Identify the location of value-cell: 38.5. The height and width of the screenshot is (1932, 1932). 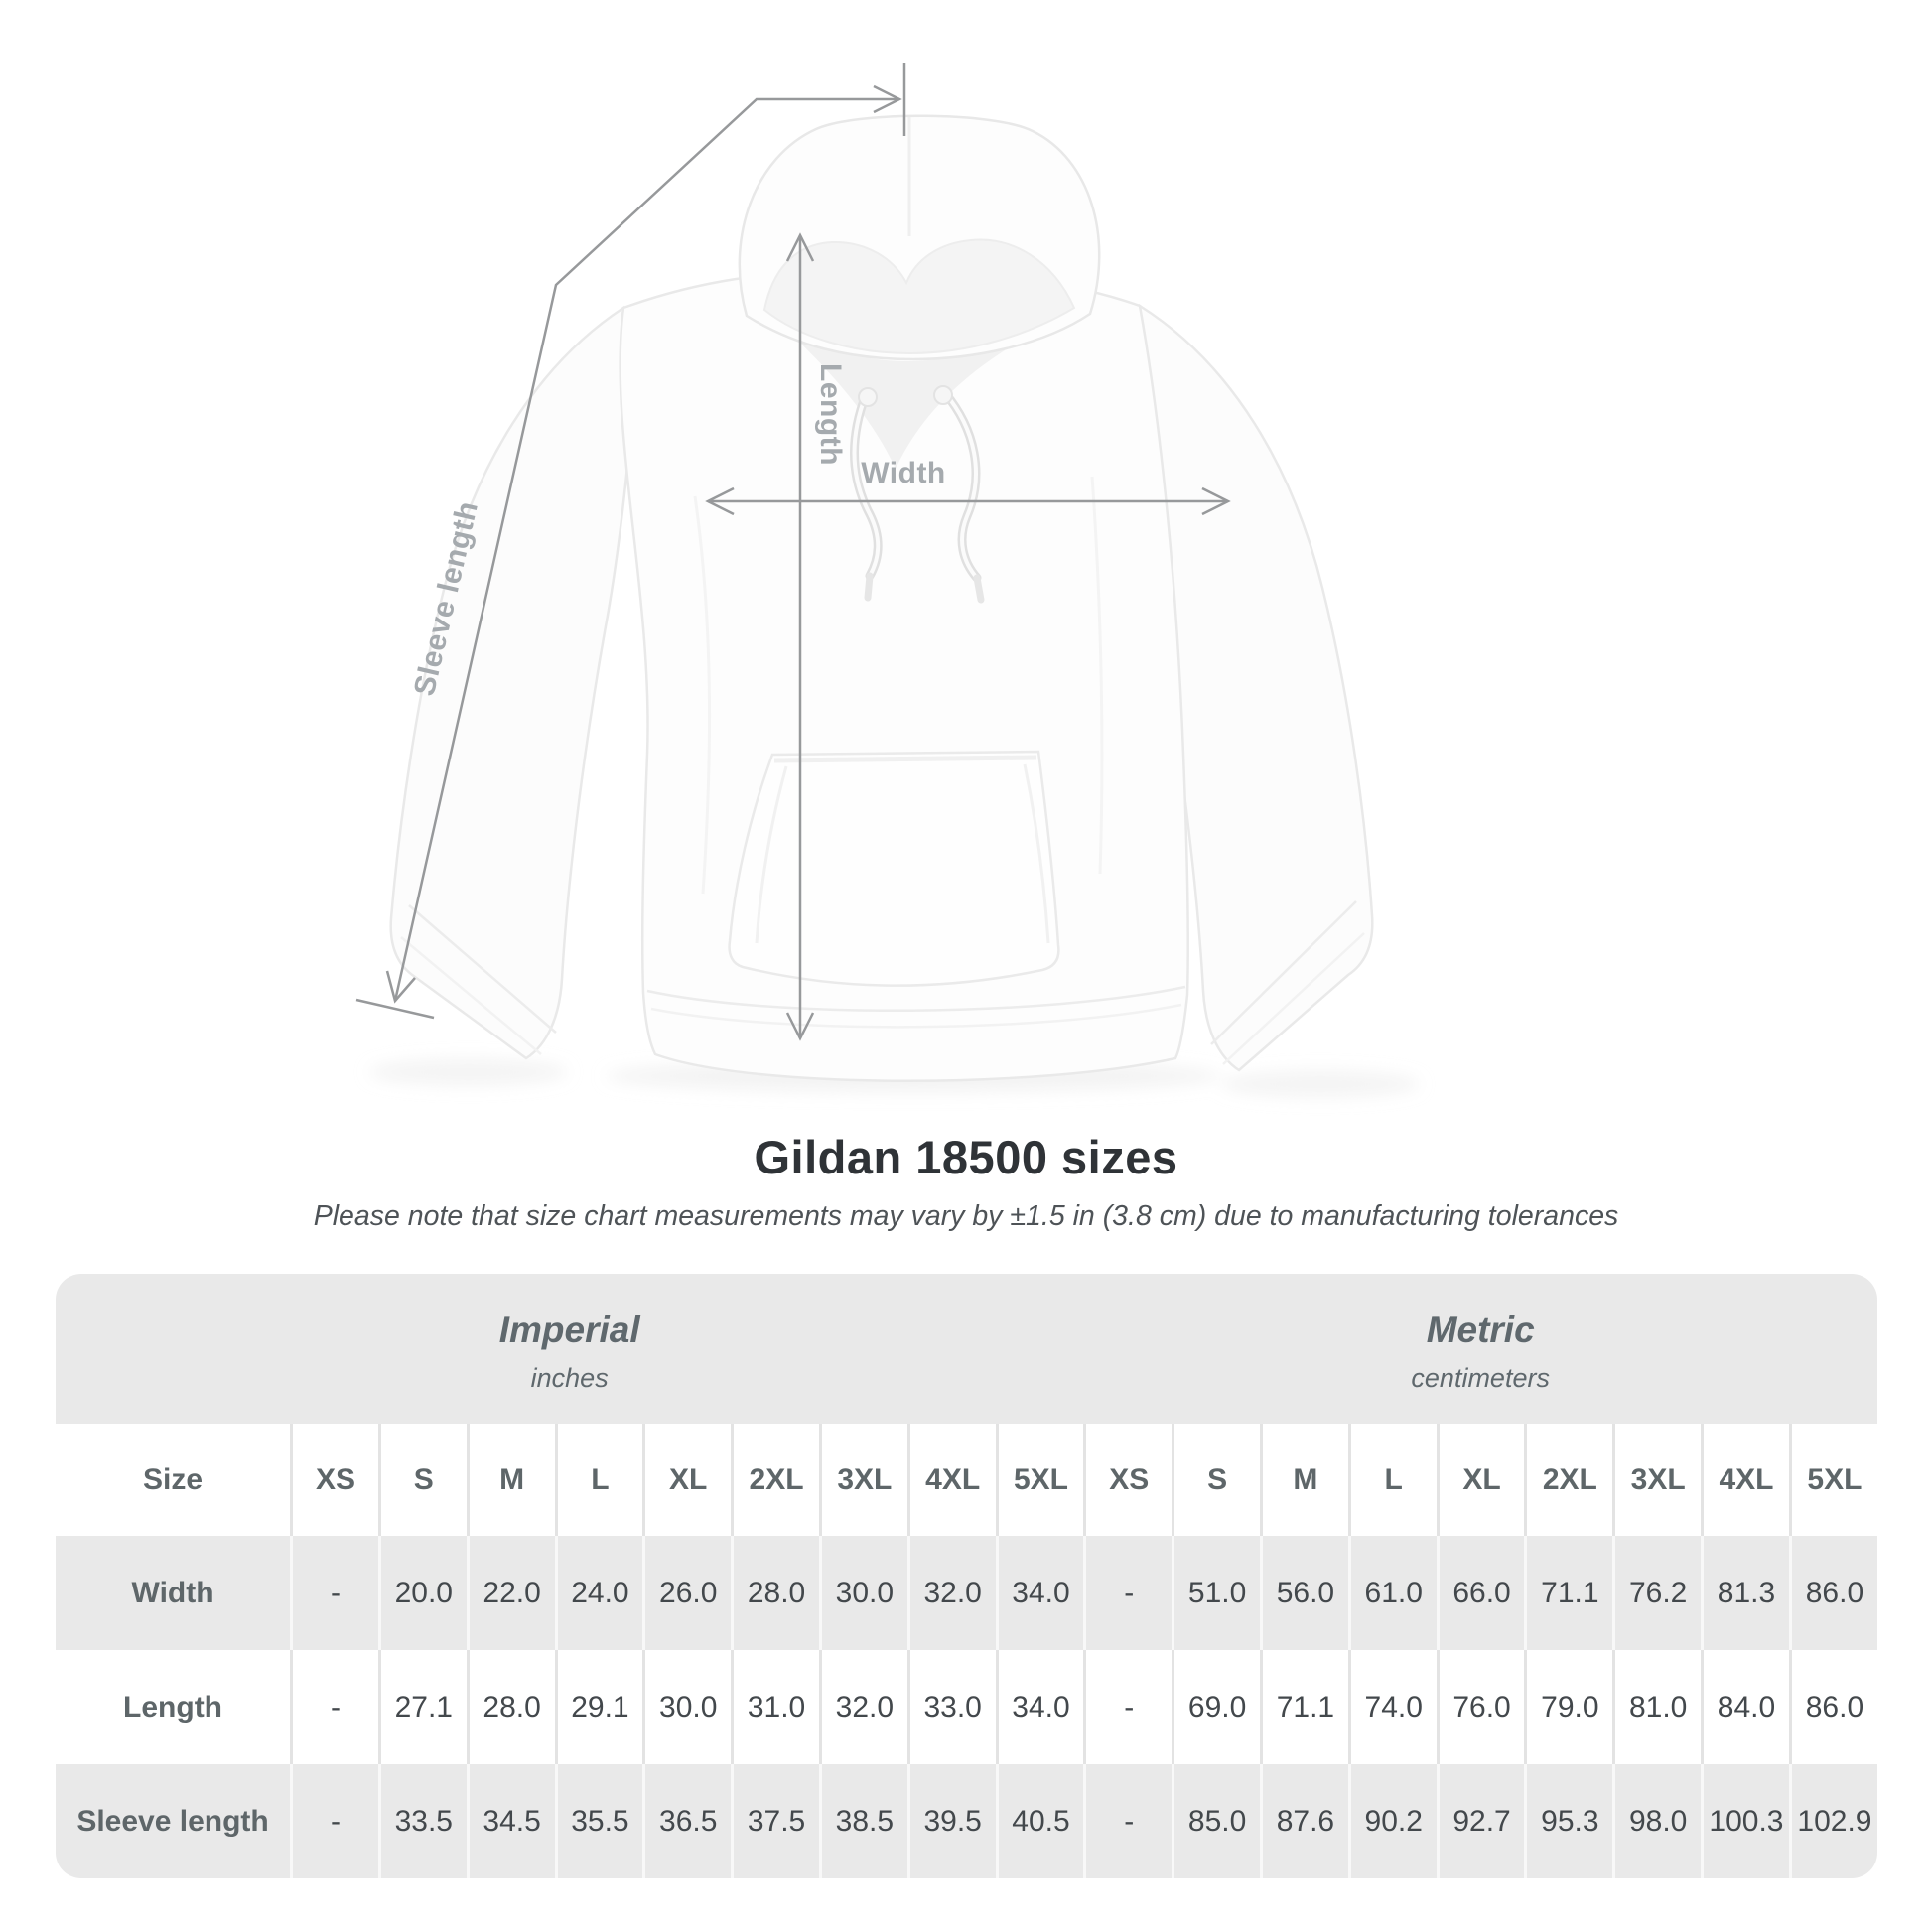
(862, 1821).